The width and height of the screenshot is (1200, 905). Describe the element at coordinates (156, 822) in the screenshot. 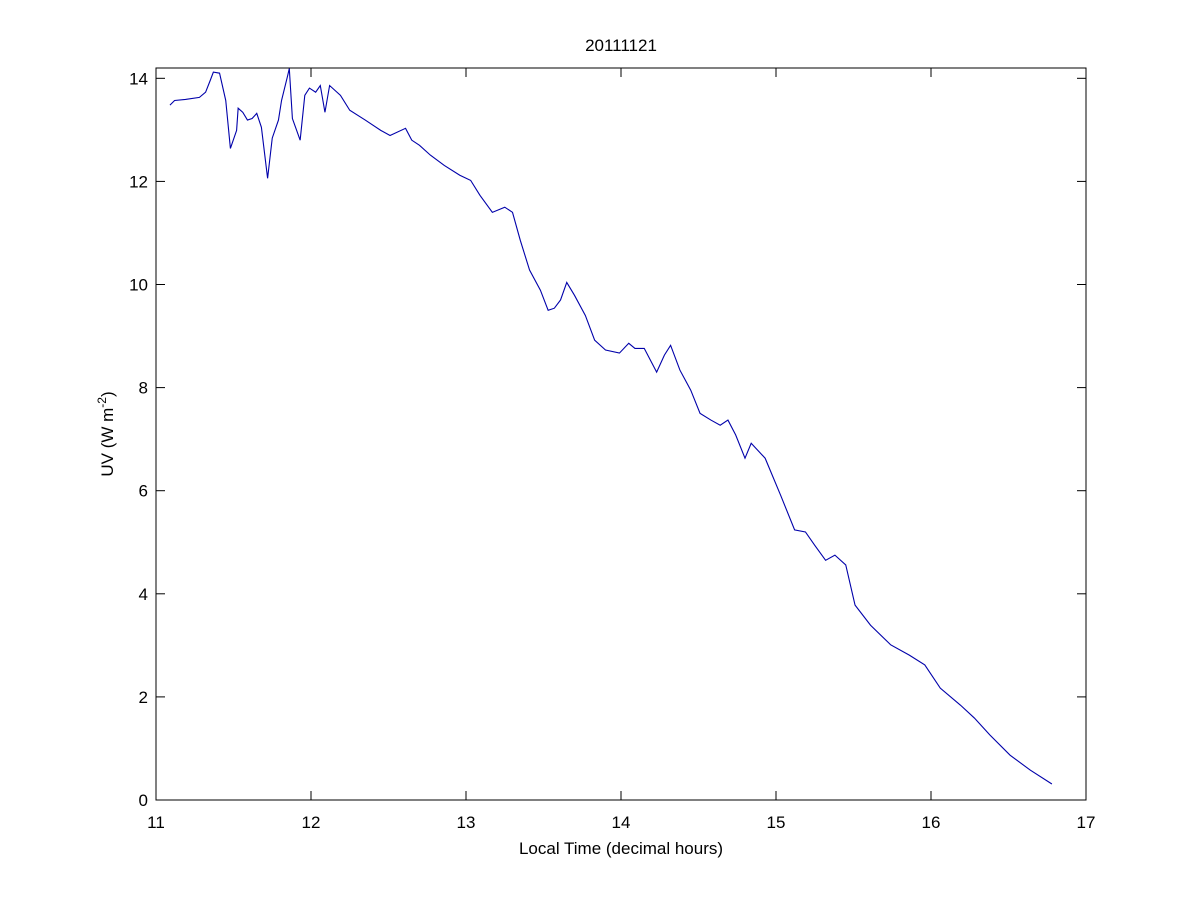

I see `x-tick-label: 11` at that location.